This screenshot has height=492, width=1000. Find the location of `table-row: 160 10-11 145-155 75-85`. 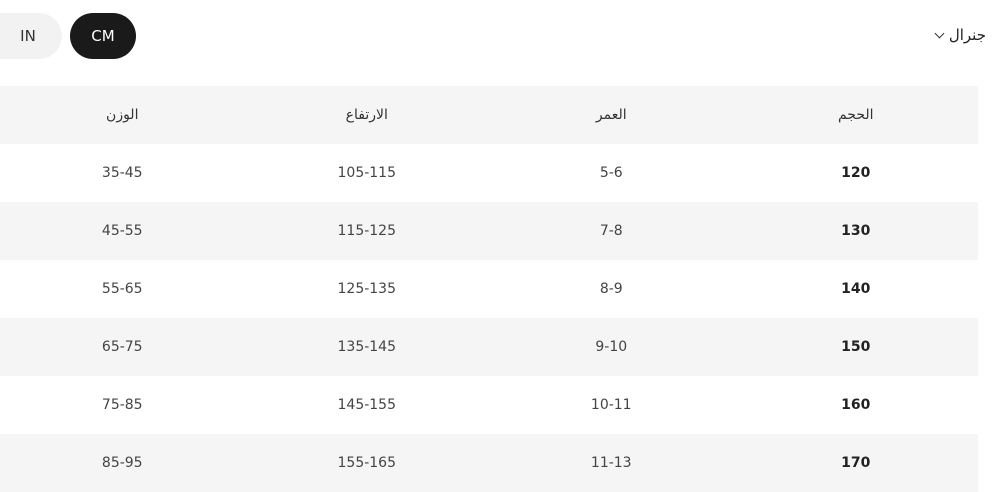

table-row: 160 10-11 145-155 75-85 is located at coordinates (489, 405).